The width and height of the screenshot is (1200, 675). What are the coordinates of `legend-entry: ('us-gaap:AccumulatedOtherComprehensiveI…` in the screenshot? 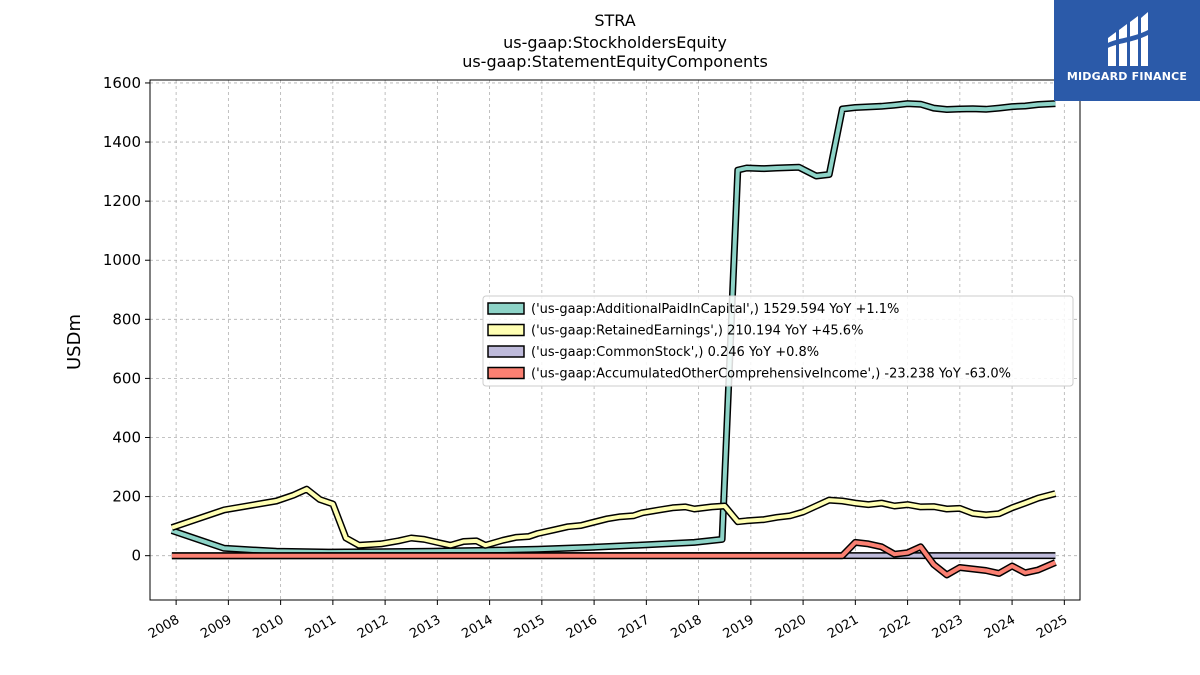 It's located at (771, 374).